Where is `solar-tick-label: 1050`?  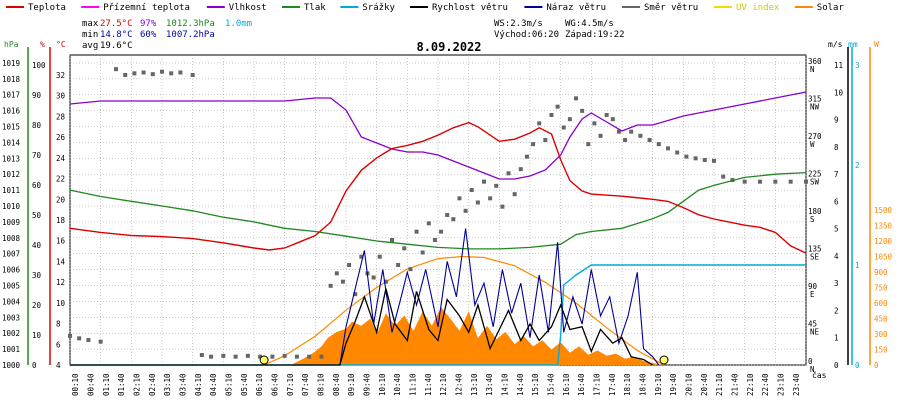 solar-tick-label: 1050 is located at coordinates (883, 257).